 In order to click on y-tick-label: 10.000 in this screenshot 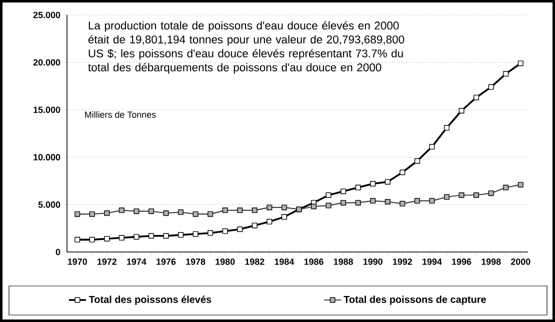, I will do `click(47, 157)`.